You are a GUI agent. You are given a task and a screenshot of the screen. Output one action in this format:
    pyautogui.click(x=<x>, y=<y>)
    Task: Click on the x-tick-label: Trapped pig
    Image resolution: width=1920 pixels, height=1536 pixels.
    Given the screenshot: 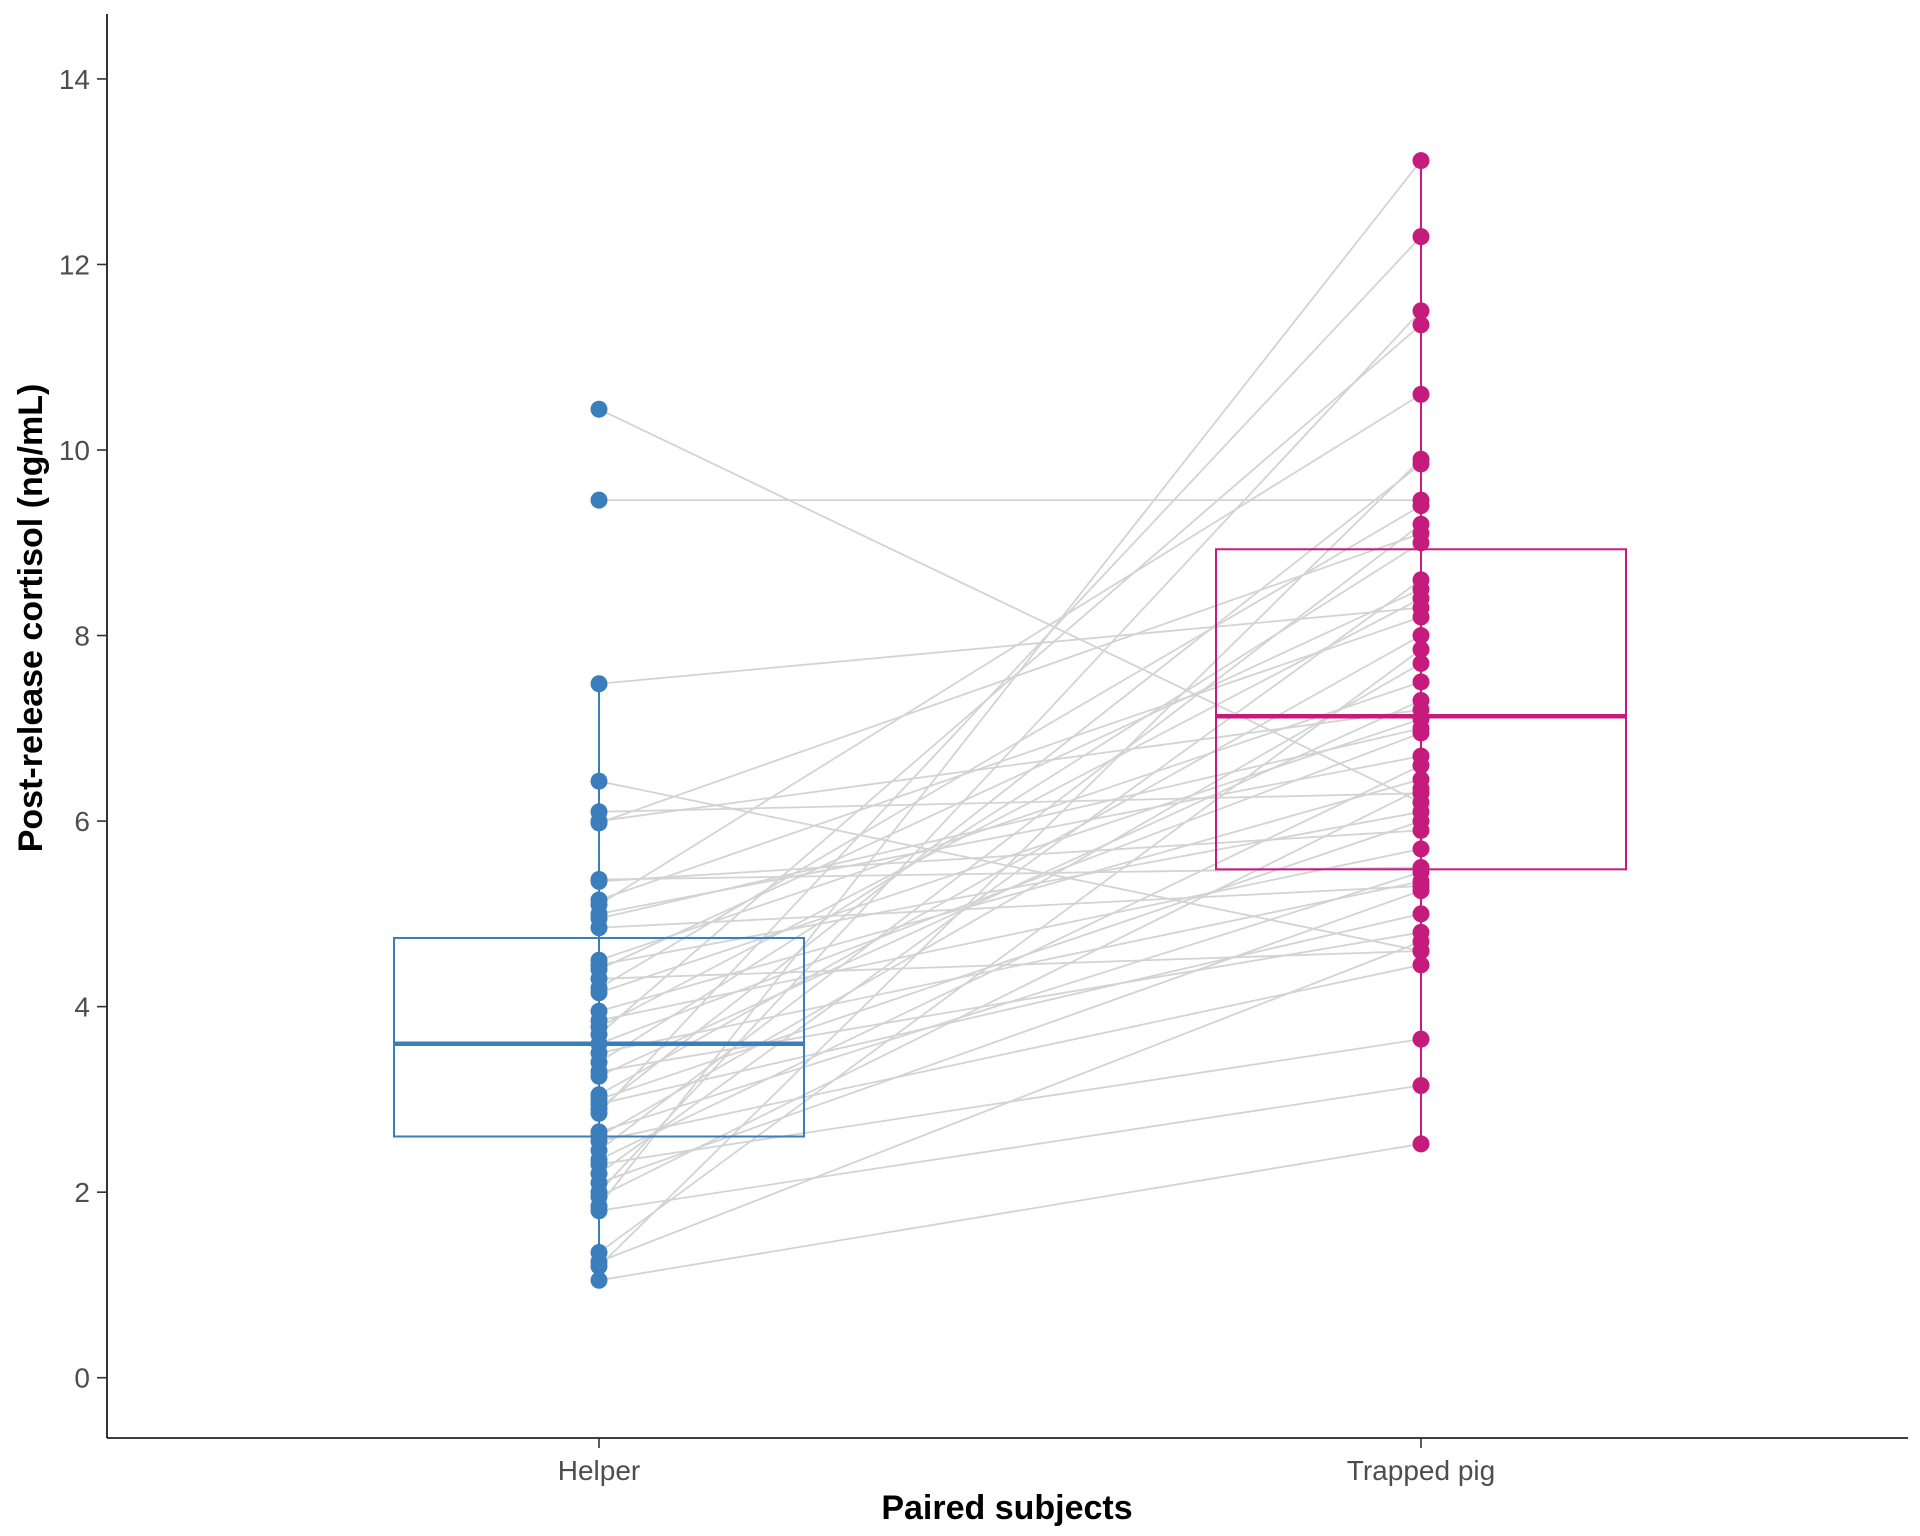 What is the action you would take?
    pyautogui.click(x=1421, y=1470)
    